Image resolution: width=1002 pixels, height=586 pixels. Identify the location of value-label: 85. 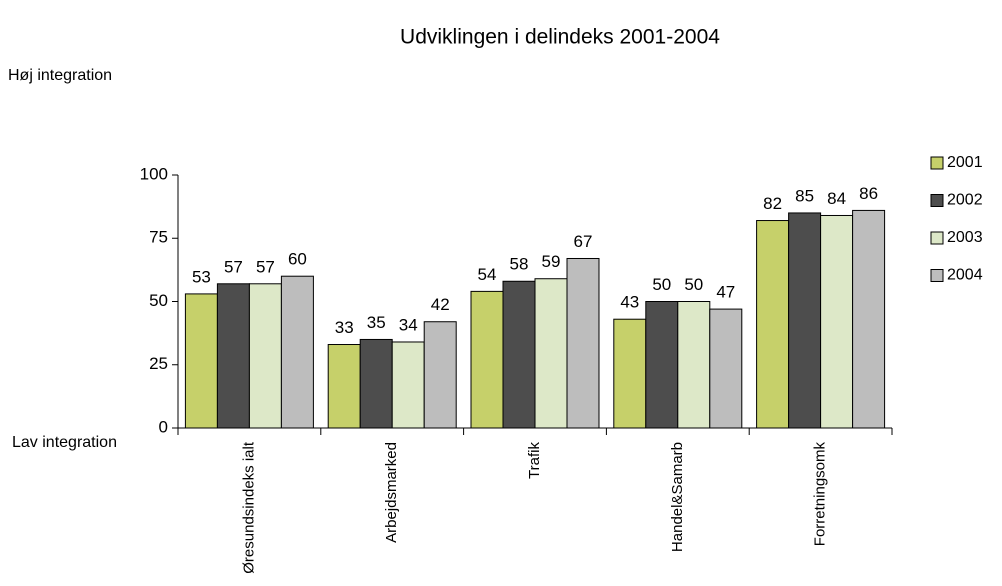
(804, 195).